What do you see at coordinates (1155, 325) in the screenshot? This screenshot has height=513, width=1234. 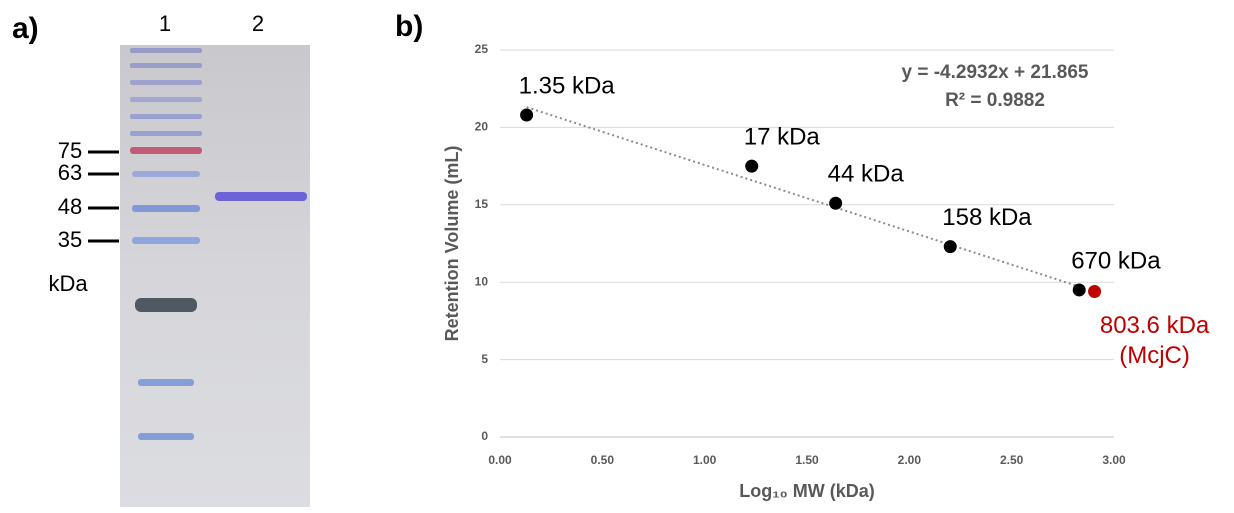 I see `point-label: 803.6 kDa` at bounding box center [1155, 325].